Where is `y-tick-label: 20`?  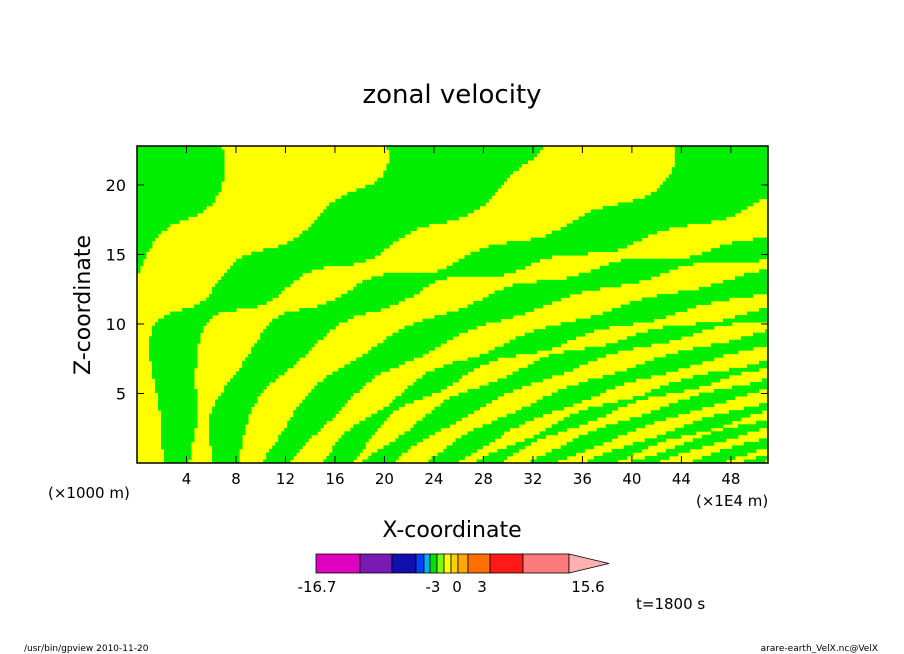 y-tick-label: 20 is located at coordinates (116, 185).